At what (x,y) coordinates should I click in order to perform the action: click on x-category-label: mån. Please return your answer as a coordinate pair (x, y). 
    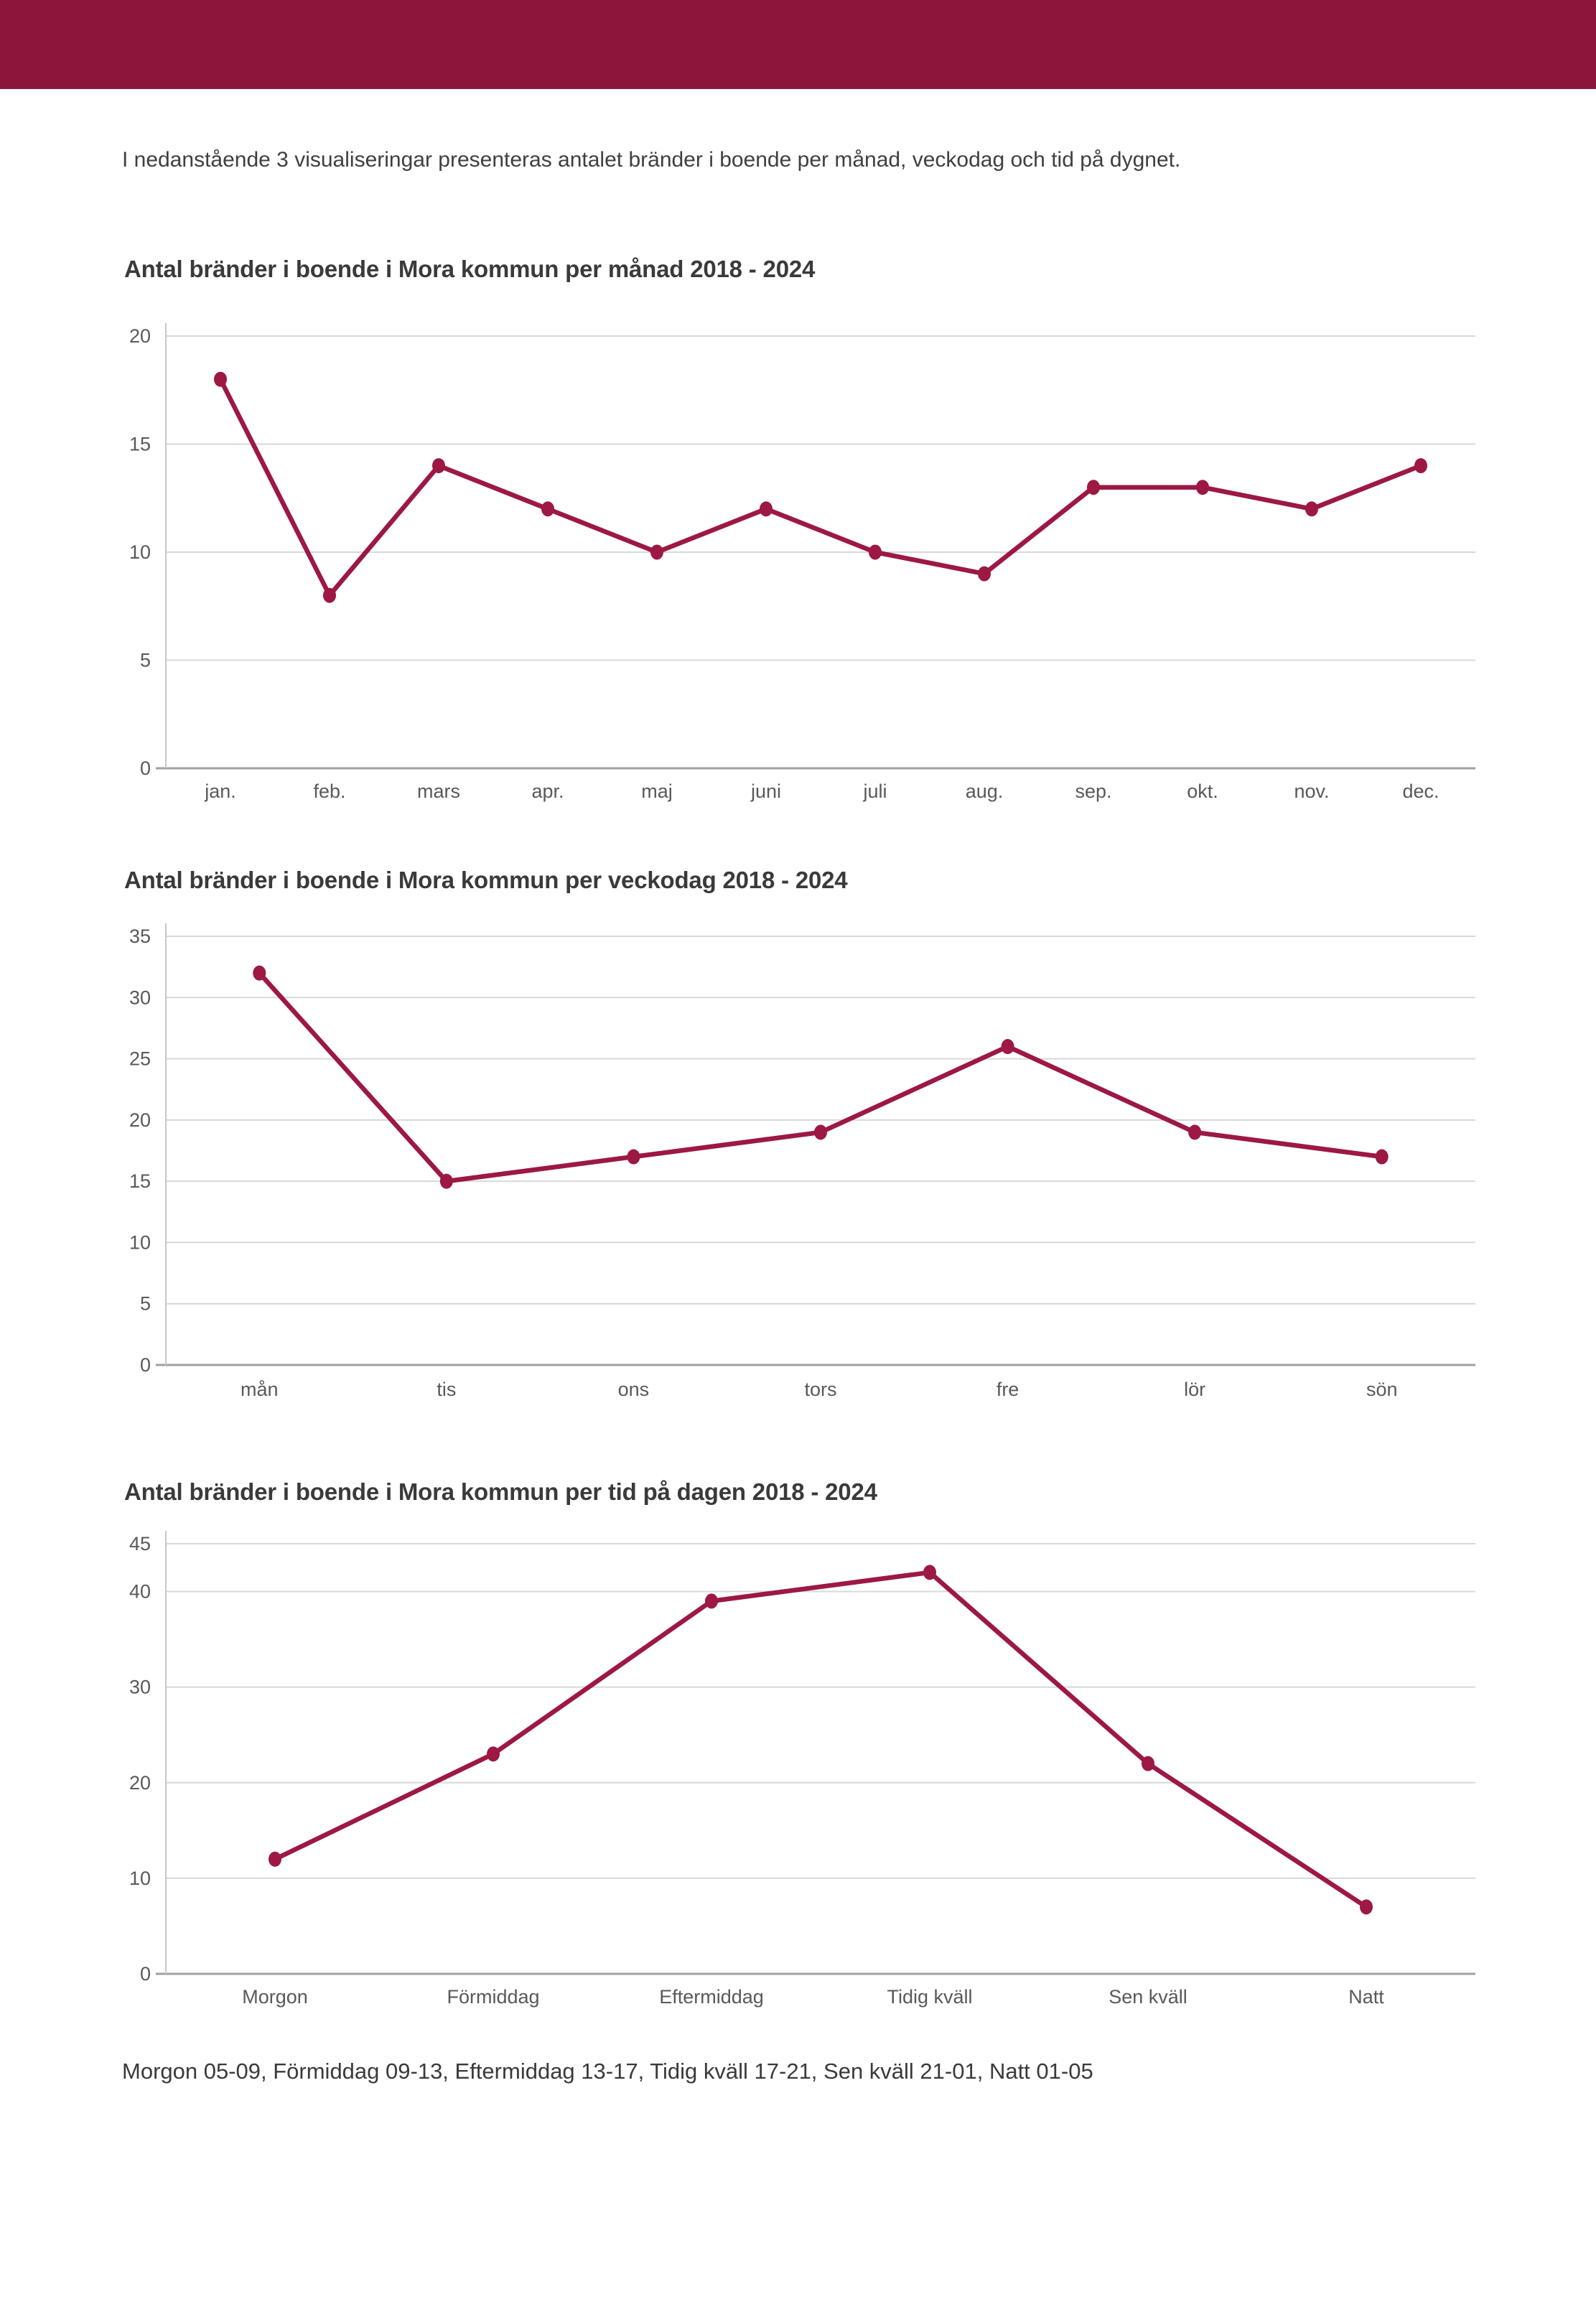
    Looking at the image, I should click on (260, 1389).